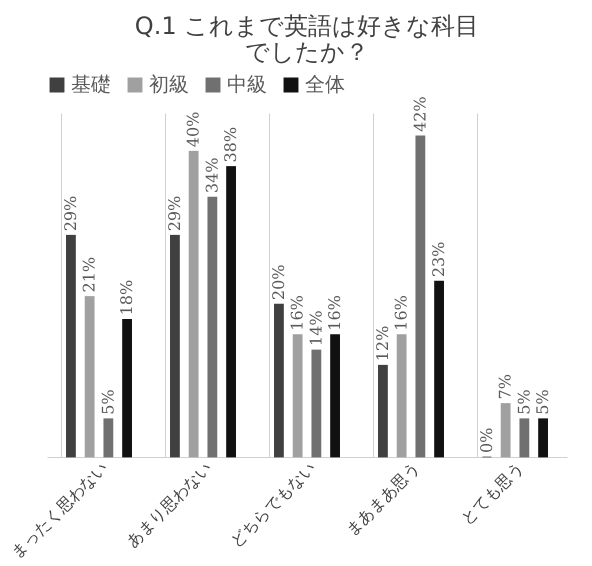 Image resolution: width=592 pixels, height=566 pixels. Describe the element at coordinates (492, 493) in the screenshot. I see `x-tick-label: とても思う` at that location.